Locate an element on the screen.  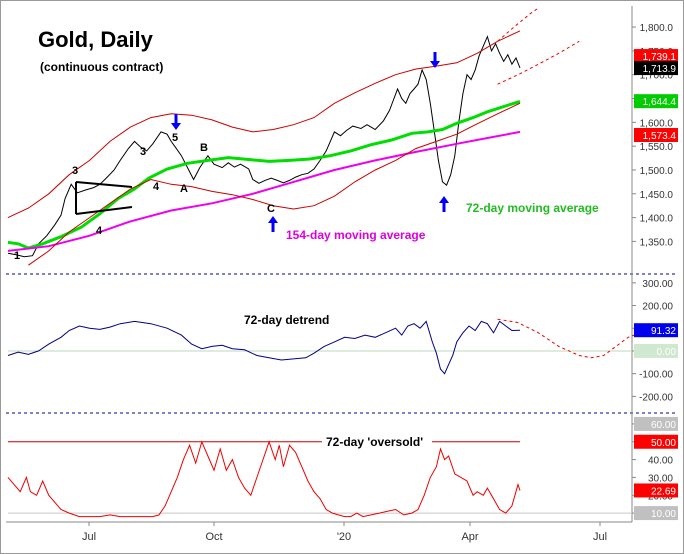
y-tick-label: 1,800.0 is located at coordinates (657, 28).